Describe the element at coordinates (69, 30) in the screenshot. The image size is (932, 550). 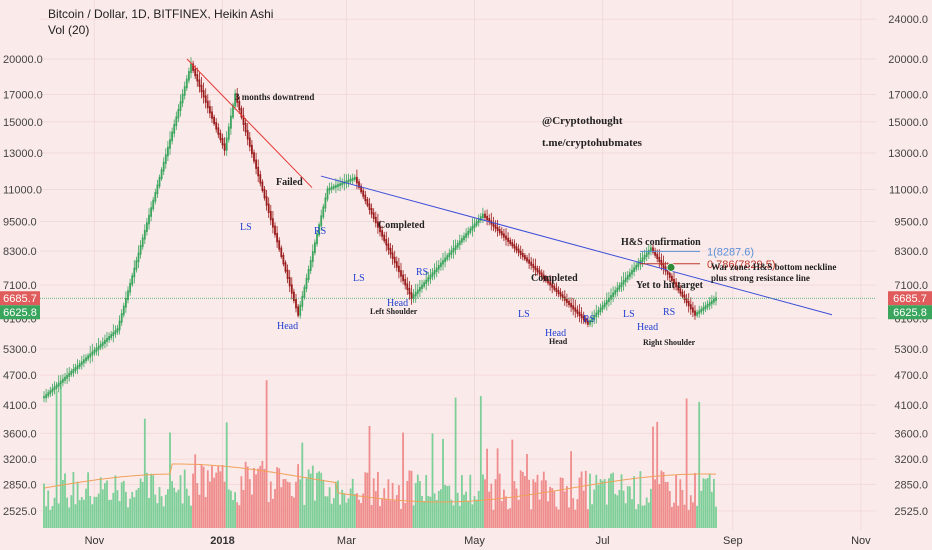
I see `volume-indicator-label: Vol (20)` at that location.